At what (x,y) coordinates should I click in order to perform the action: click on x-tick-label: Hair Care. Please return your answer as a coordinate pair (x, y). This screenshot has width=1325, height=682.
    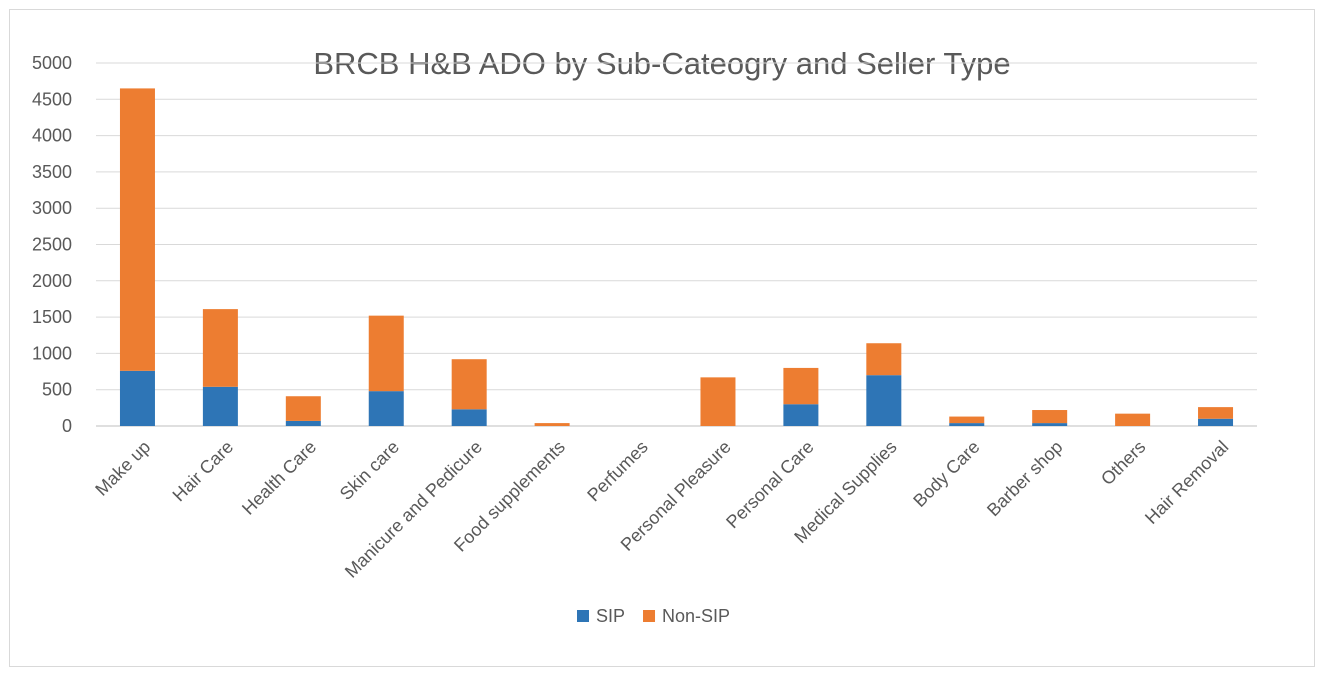
    Looking at the image, I should click on (203, 471).